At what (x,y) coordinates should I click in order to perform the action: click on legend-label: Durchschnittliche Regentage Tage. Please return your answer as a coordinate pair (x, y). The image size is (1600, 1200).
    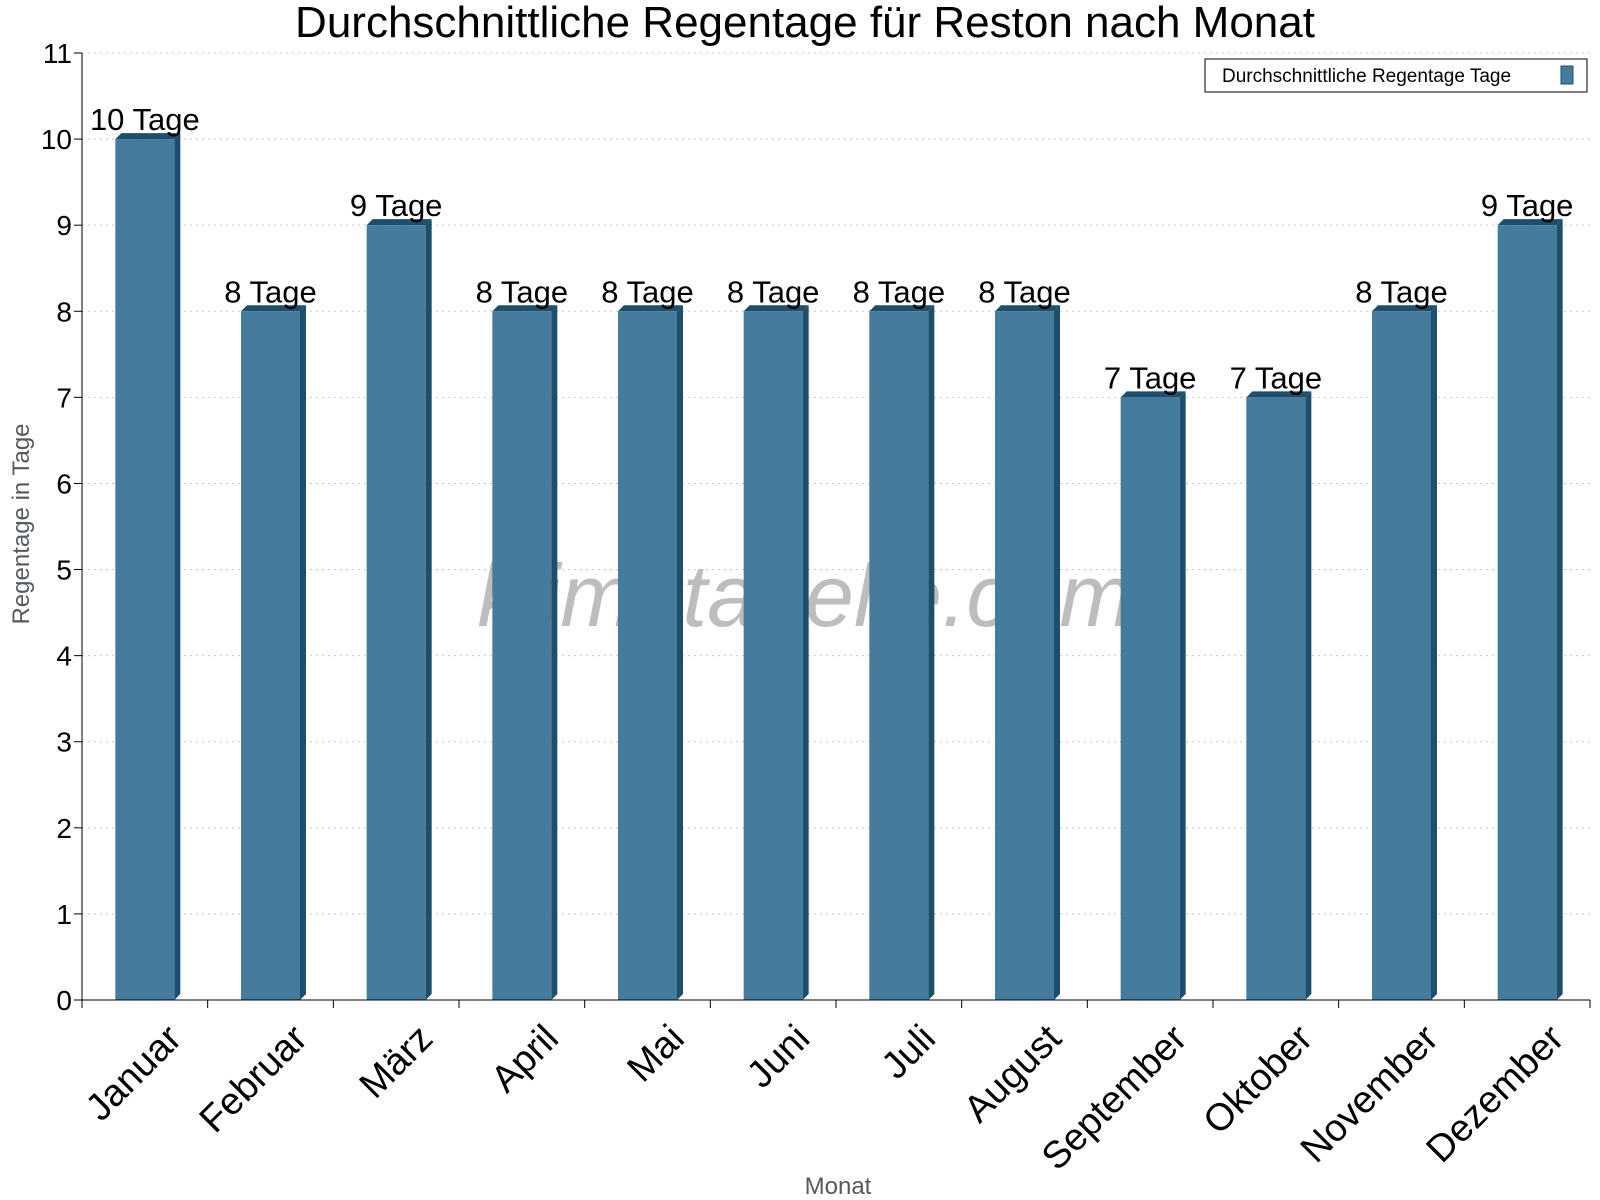
    Looking at the image, I should click on (1366, 76).